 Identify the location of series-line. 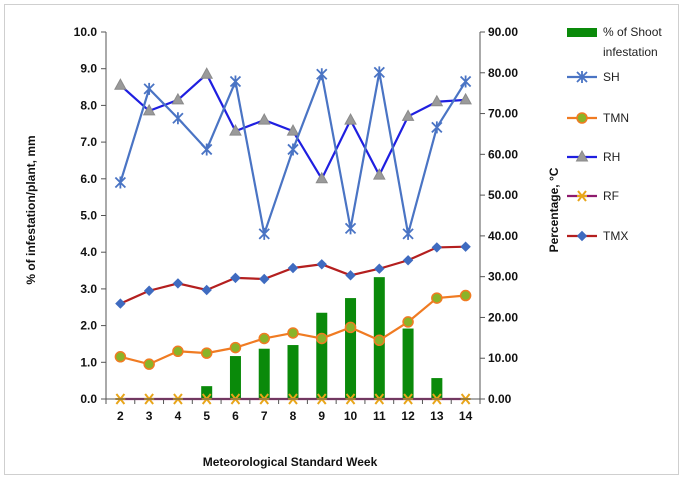
(292, 275).